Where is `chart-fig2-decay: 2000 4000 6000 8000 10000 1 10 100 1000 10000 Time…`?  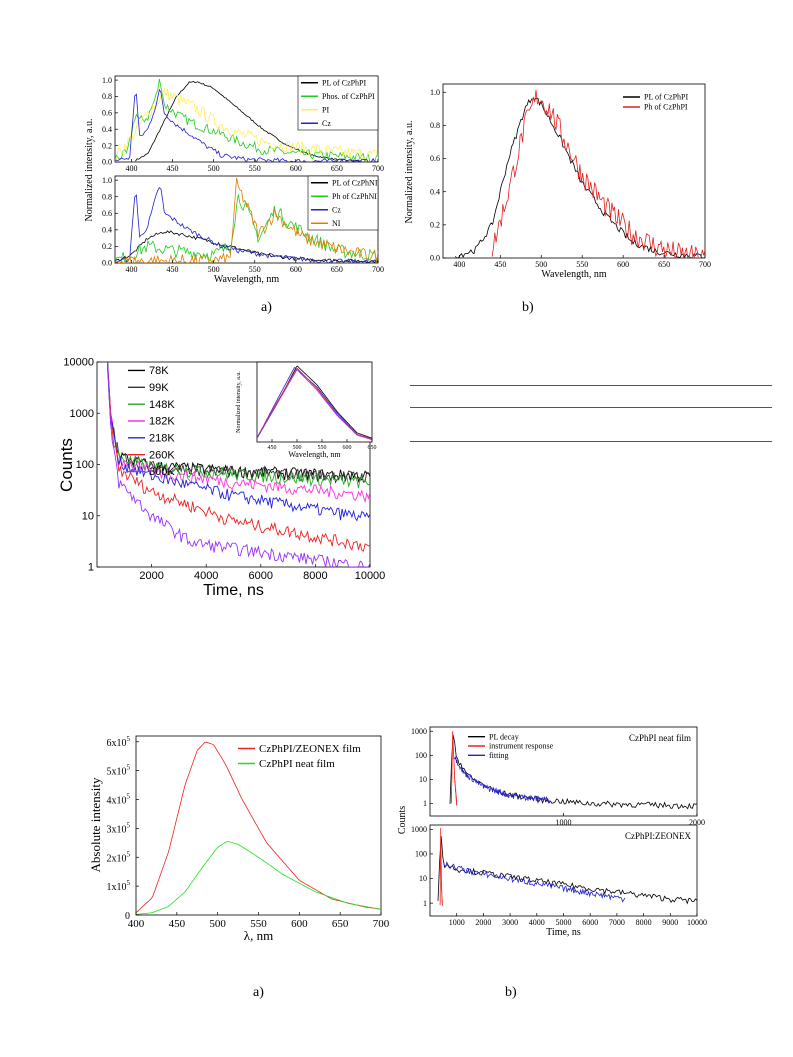
chart-fig2-decay: 2000 4000 6000 8000 10000 1 10 100 1000 10000 Time… is located at coordinates (221, 478).